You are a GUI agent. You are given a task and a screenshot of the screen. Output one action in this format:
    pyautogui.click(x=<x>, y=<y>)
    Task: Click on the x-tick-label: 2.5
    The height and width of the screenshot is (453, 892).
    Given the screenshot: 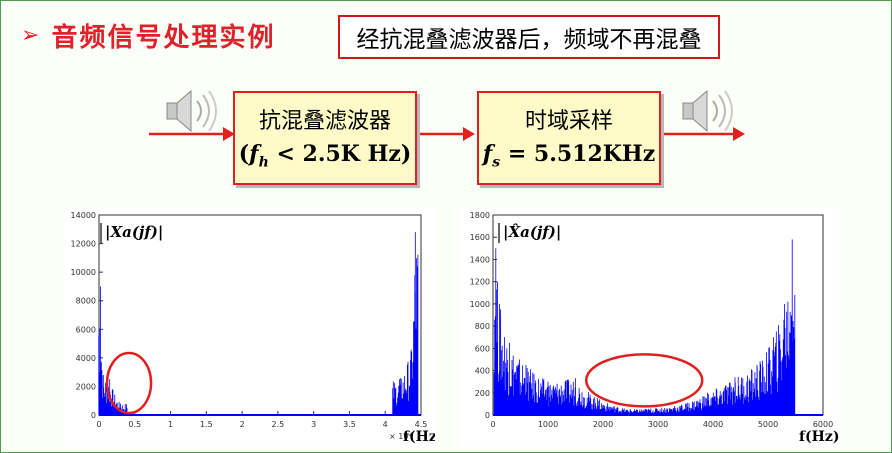 What is the action you would take?
    pyautogui.click(x=278, y=424)
    